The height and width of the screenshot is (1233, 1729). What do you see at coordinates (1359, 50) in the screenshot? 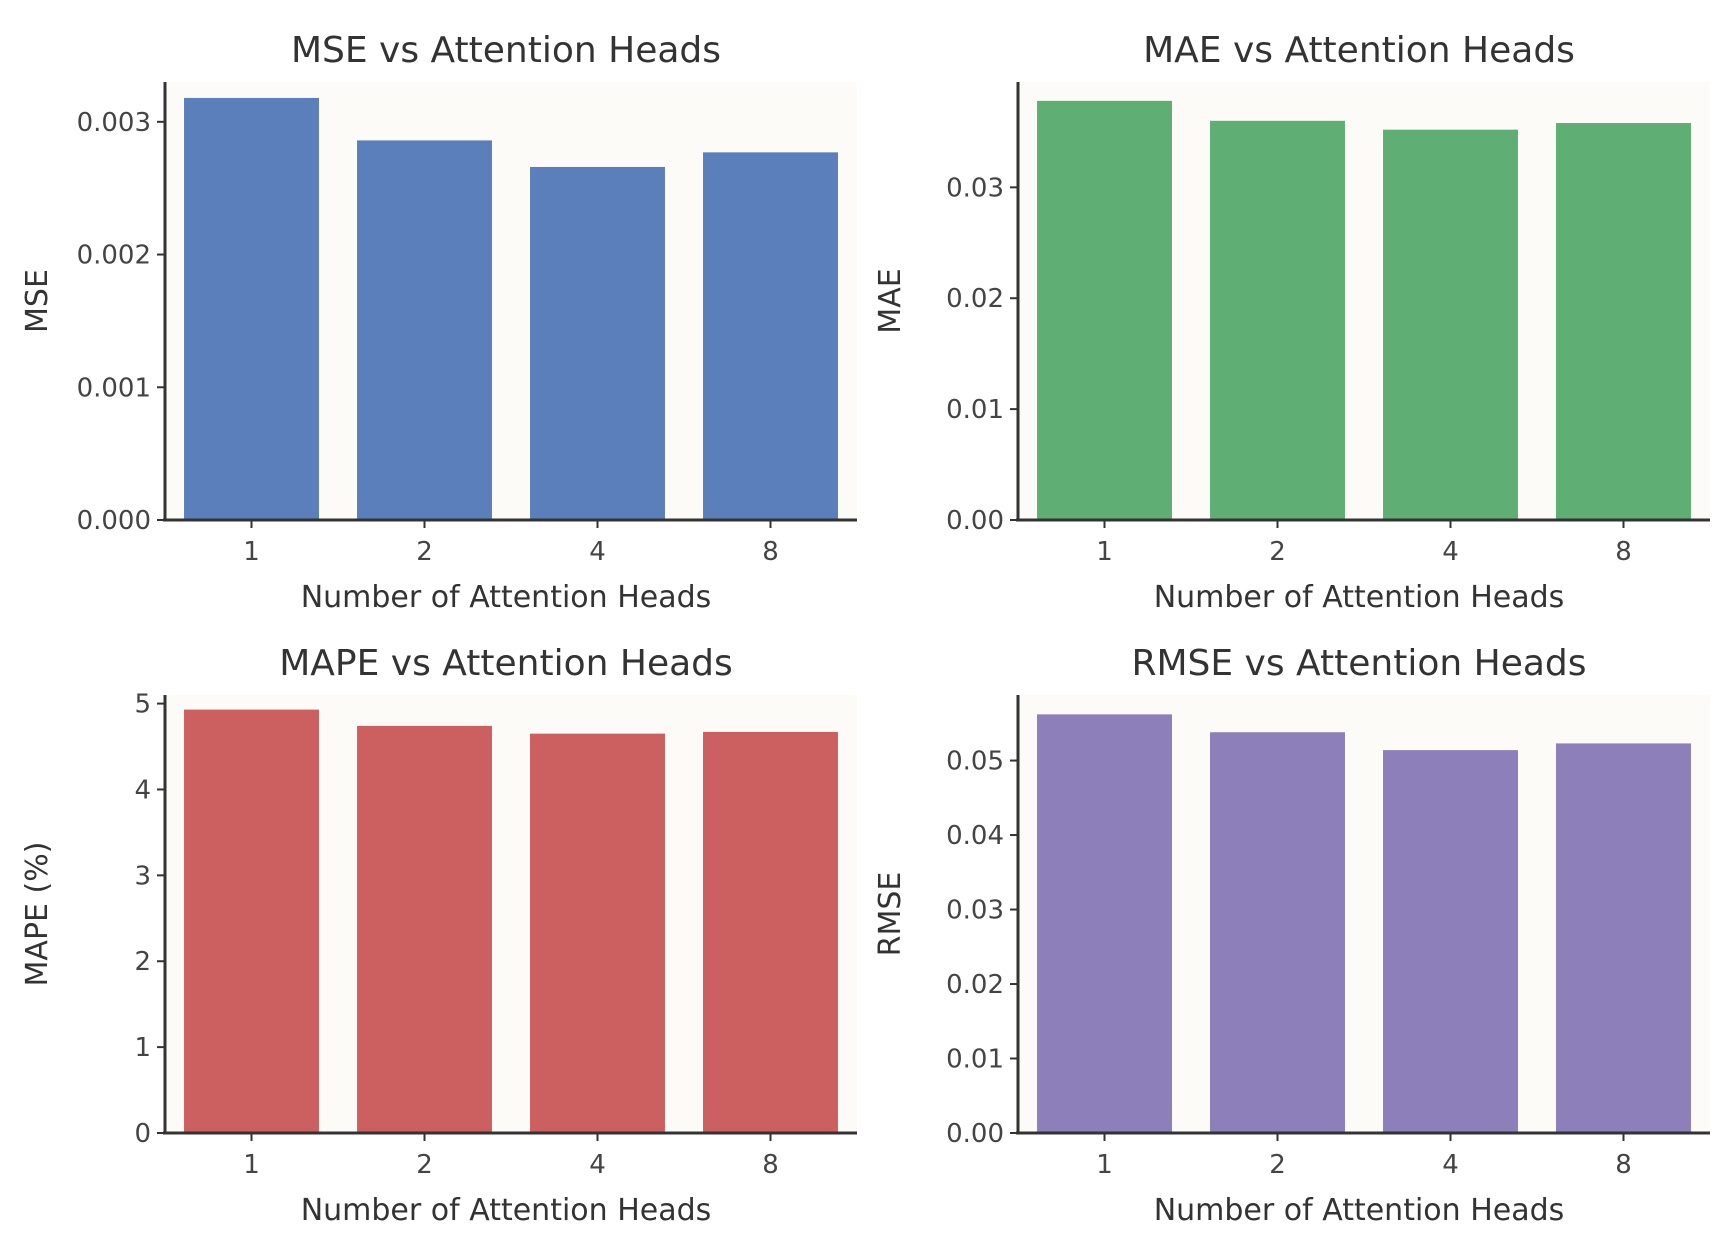
I see `chart-title: MAE vs Attention Heads` at bounding box center [1359, 50].